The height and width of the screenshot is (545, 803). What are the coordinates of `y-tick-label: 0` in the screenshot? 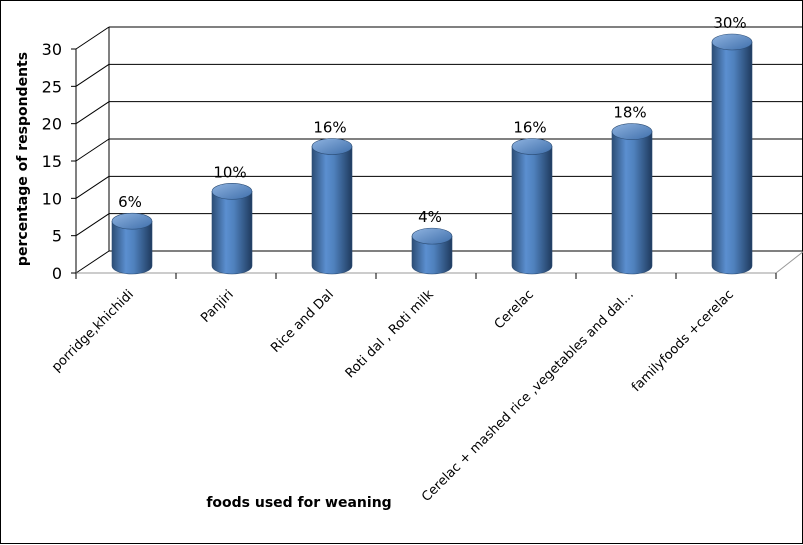 It's located at (57, 273).